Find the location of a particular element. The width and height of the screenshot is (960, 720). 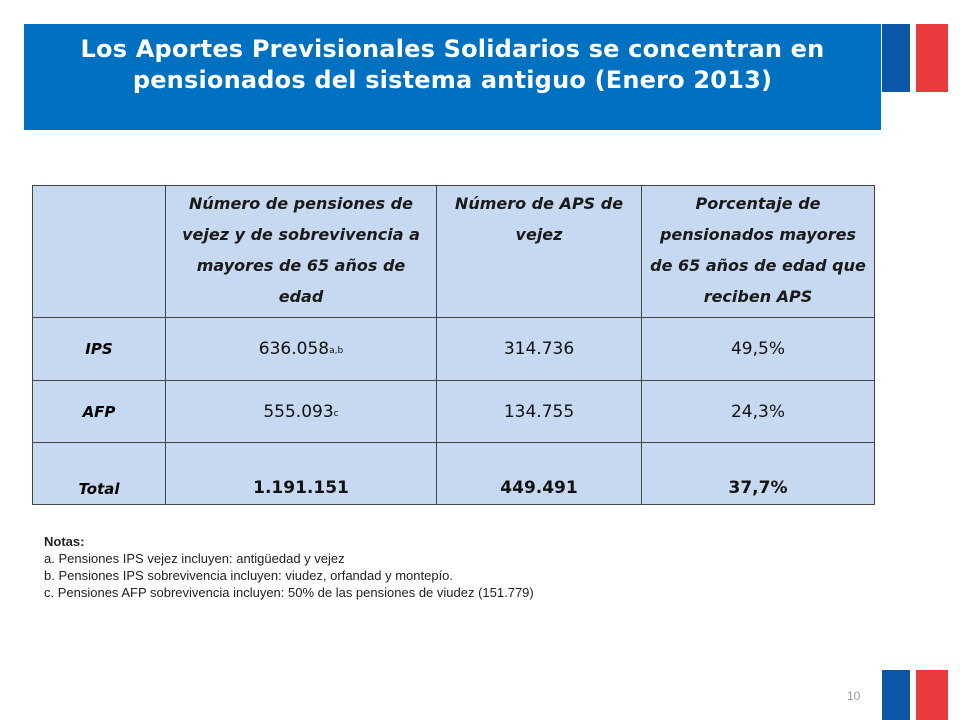

header-aps: Número de APS de vejez is located at coordinates (539, 251).